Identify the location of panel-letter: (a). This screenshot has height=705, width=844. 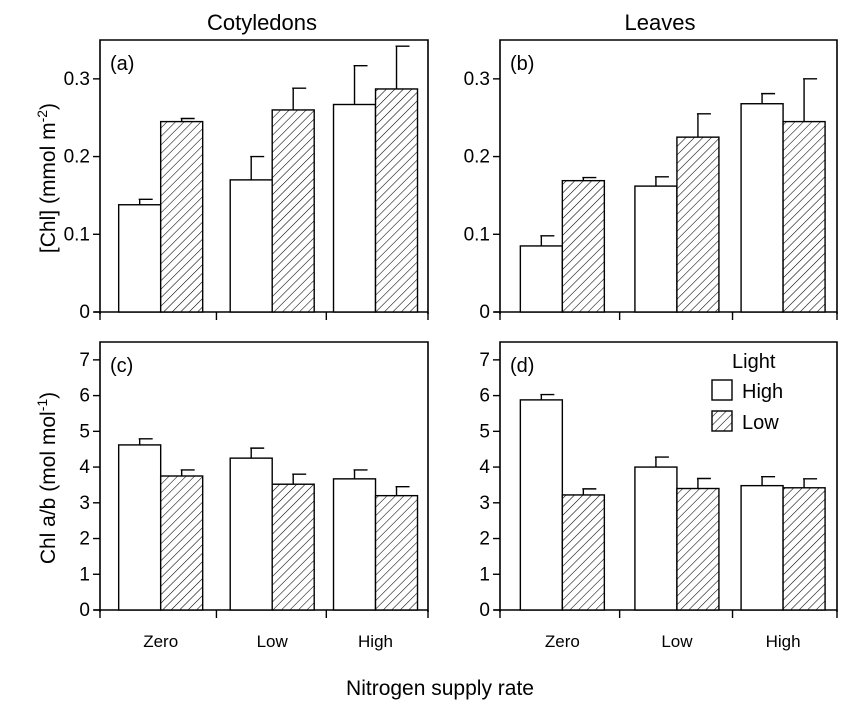
(122, 64).